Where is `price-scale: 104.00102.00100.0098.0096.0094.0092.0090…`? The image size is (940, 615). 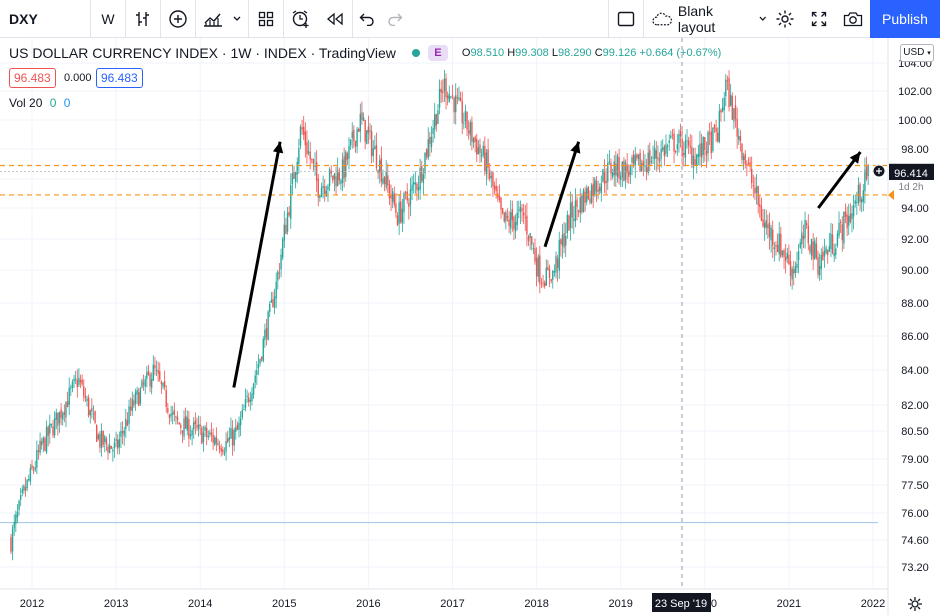 price-scale: 104.00102.00100.0098.0096.0094.0092.0090… is located at coordinates (915, 316).